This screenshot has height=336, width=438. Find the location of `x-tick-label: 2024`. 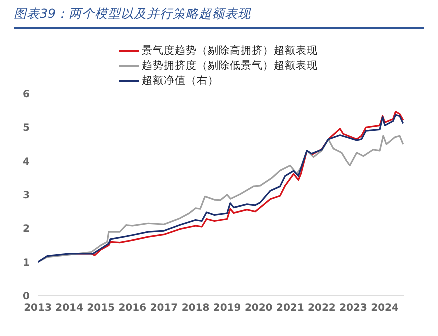

x-tick-label: 2024 is located at coordinates (385, 308).